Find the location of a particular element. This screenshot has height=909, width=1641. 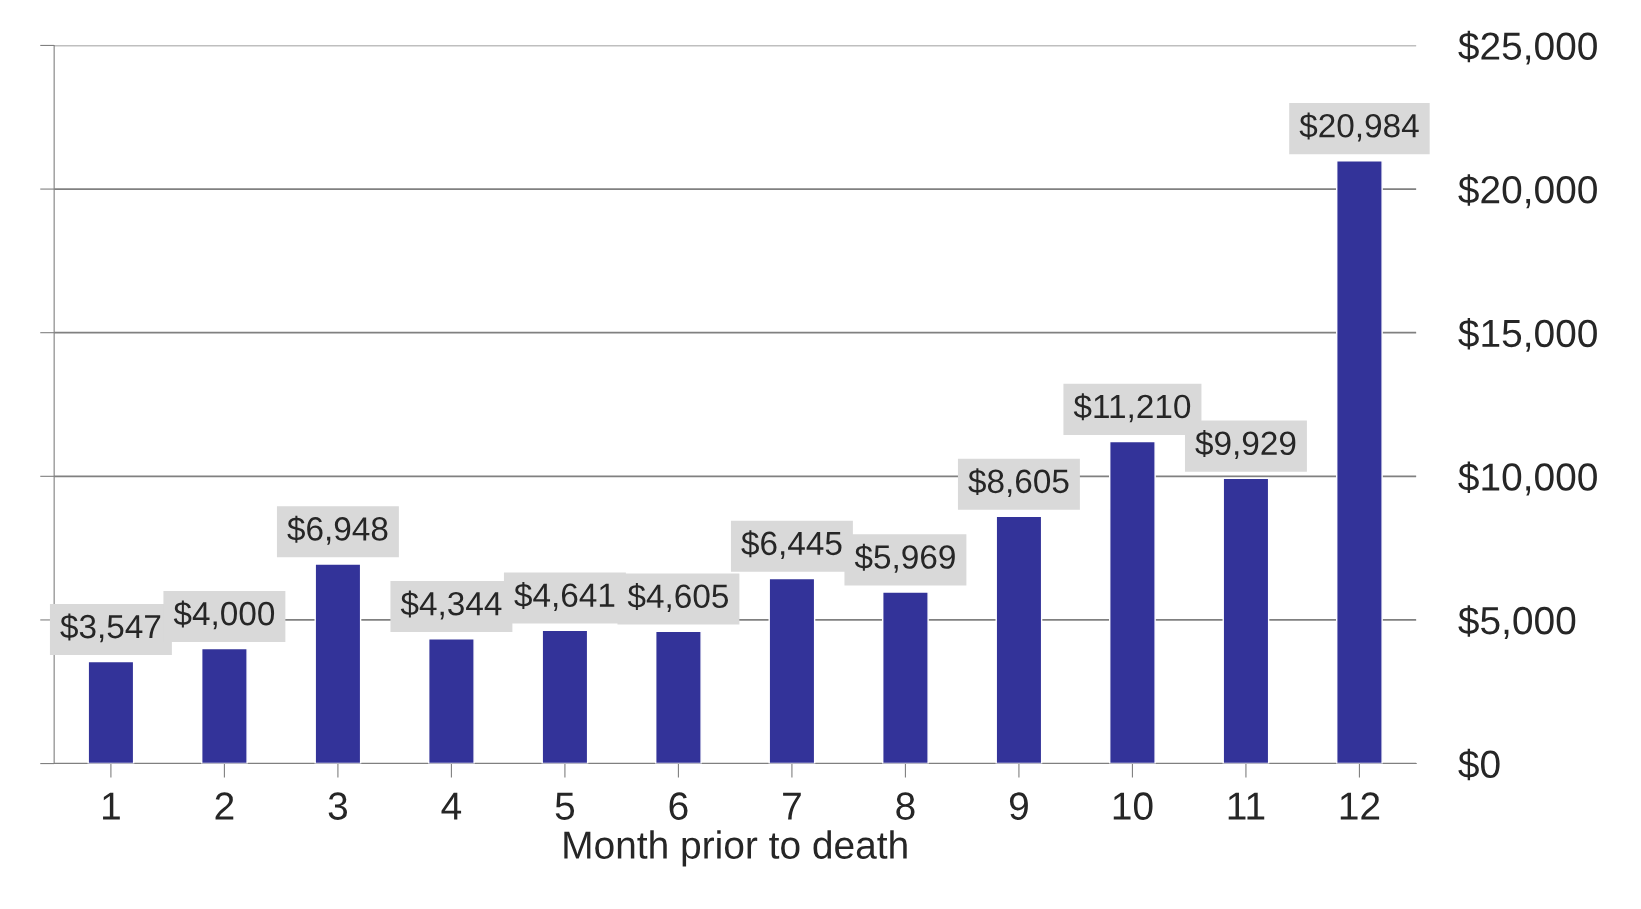

data-label: $20,984 is located at coordinates (1359, 127).